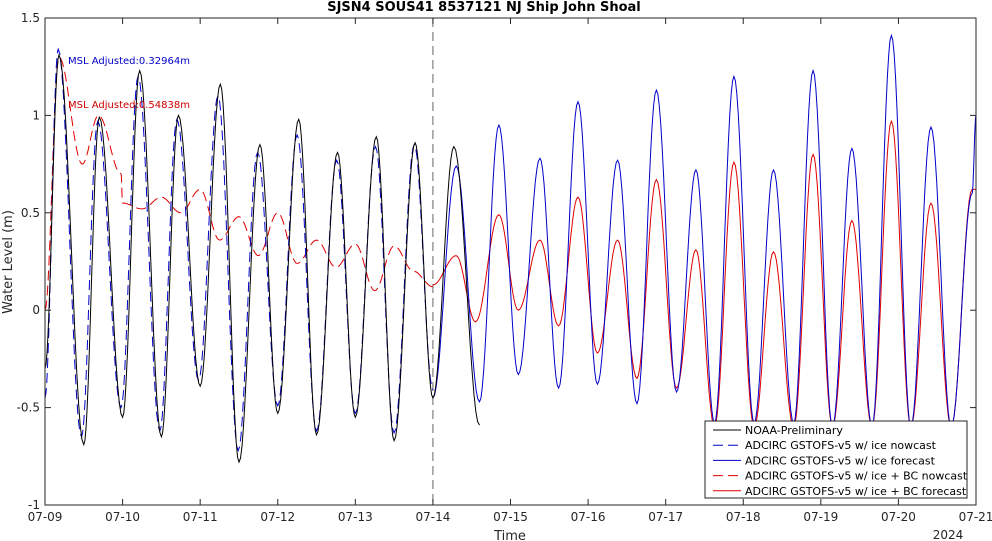 The width and height of the screenshot is (992, 541). I want to click on x-tick-label: 07-14, so click(432, 517).